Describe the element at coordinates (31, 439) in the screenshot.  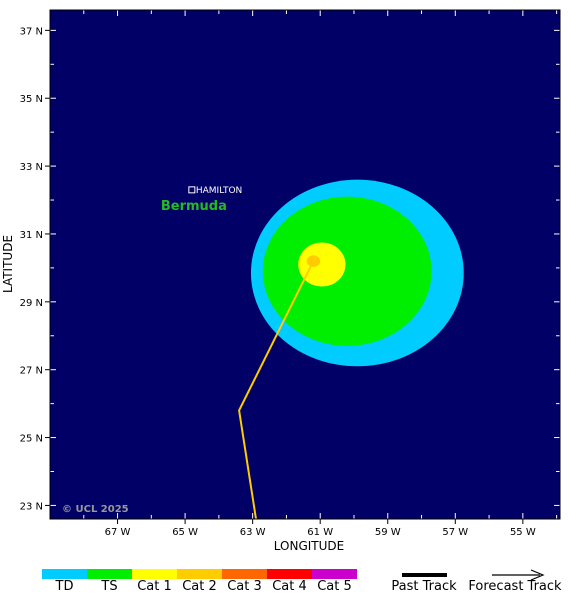
I see `lat-tick-label: 25 N` at that location.